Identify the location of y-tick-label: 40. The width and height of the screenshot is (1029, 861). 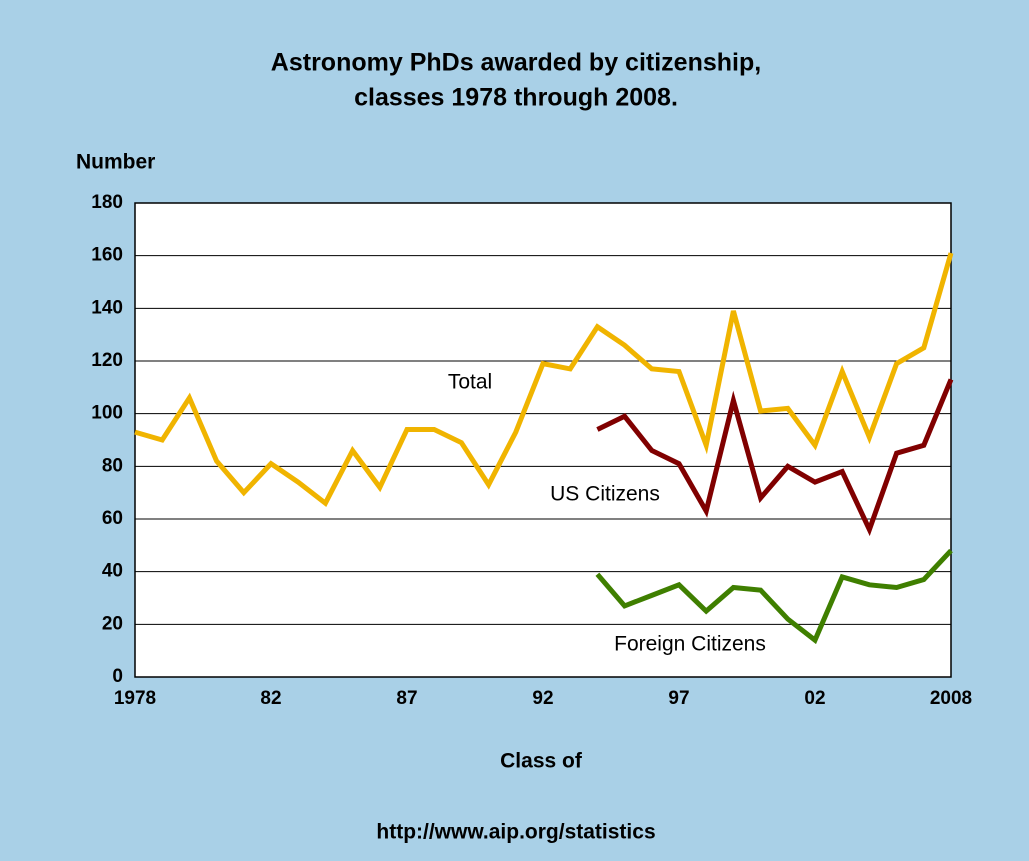
(112, 571).